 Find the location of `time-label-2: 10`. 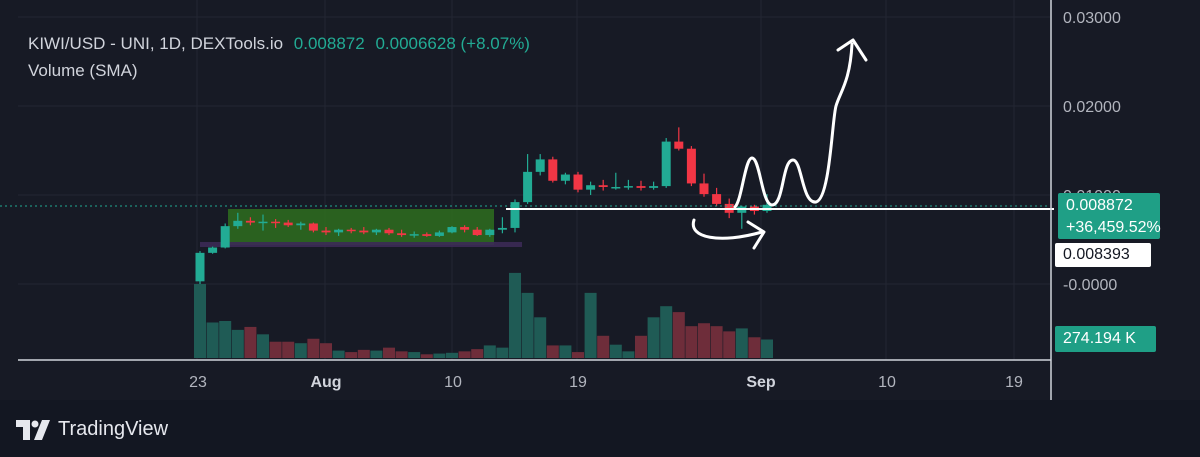

time-label-2: 10 is located at coordinates (453, 382).